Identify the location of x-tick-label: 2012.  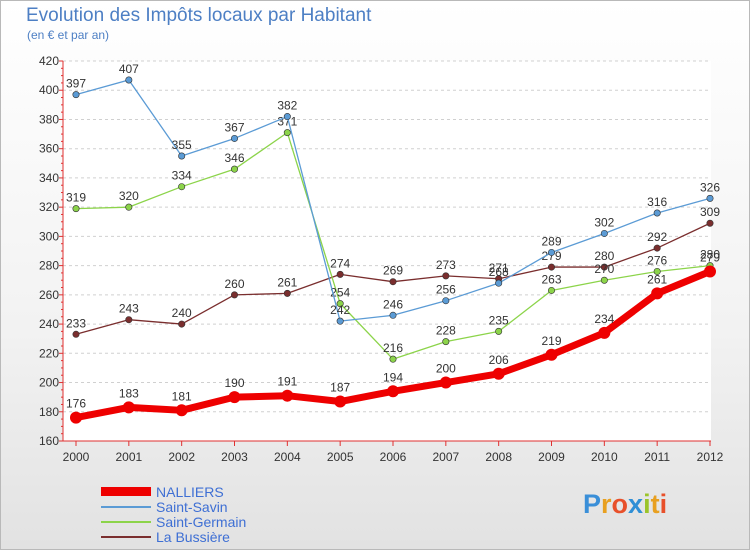
(710, 457).